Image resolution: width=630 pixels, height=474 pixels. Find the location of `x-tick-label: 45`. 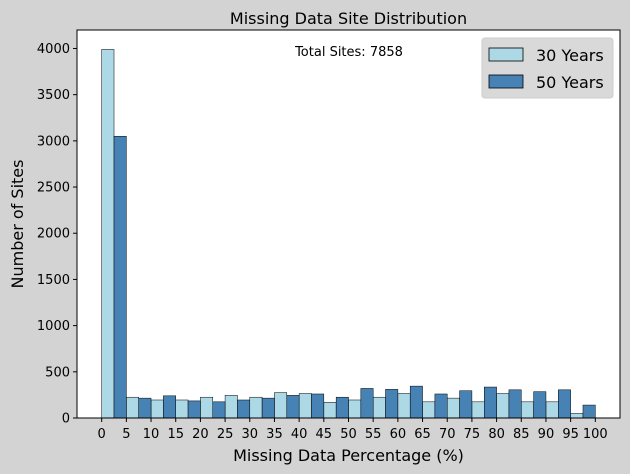

x-tick-label: 45 is located at coordinates (324, 434).